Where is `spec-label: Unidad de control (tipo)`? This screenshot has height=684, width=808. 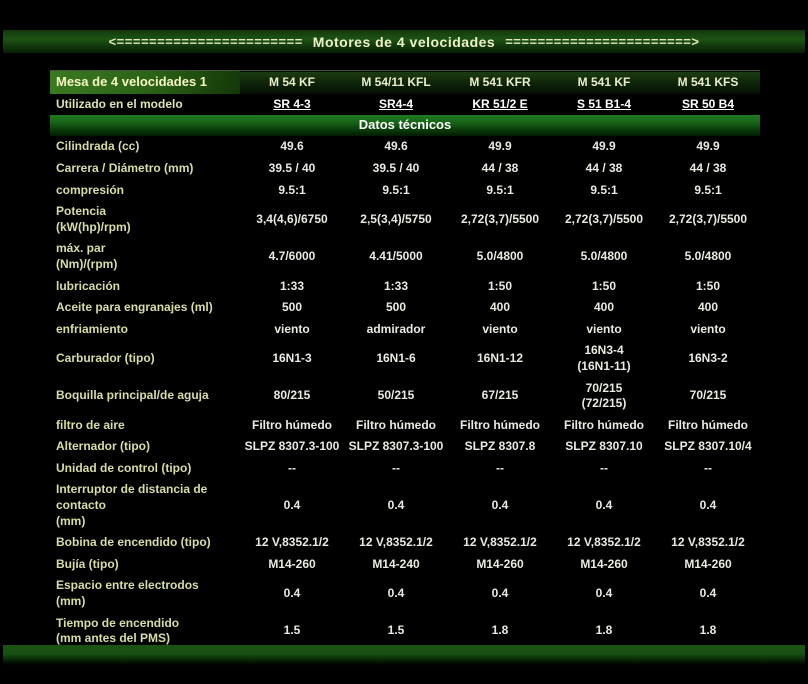
spec-label: Unidad de control (tipo) is located at coordinates (124, 467).